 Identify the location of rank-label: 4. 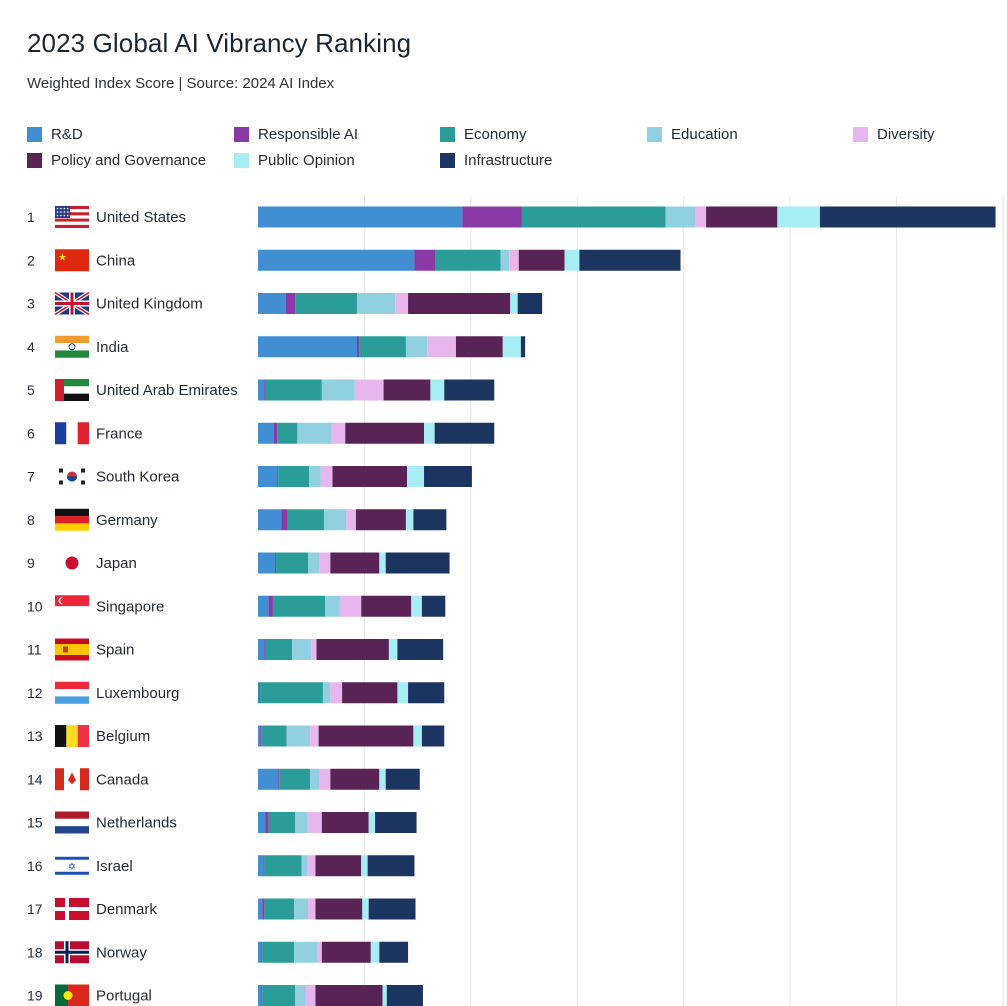
(31, 347).